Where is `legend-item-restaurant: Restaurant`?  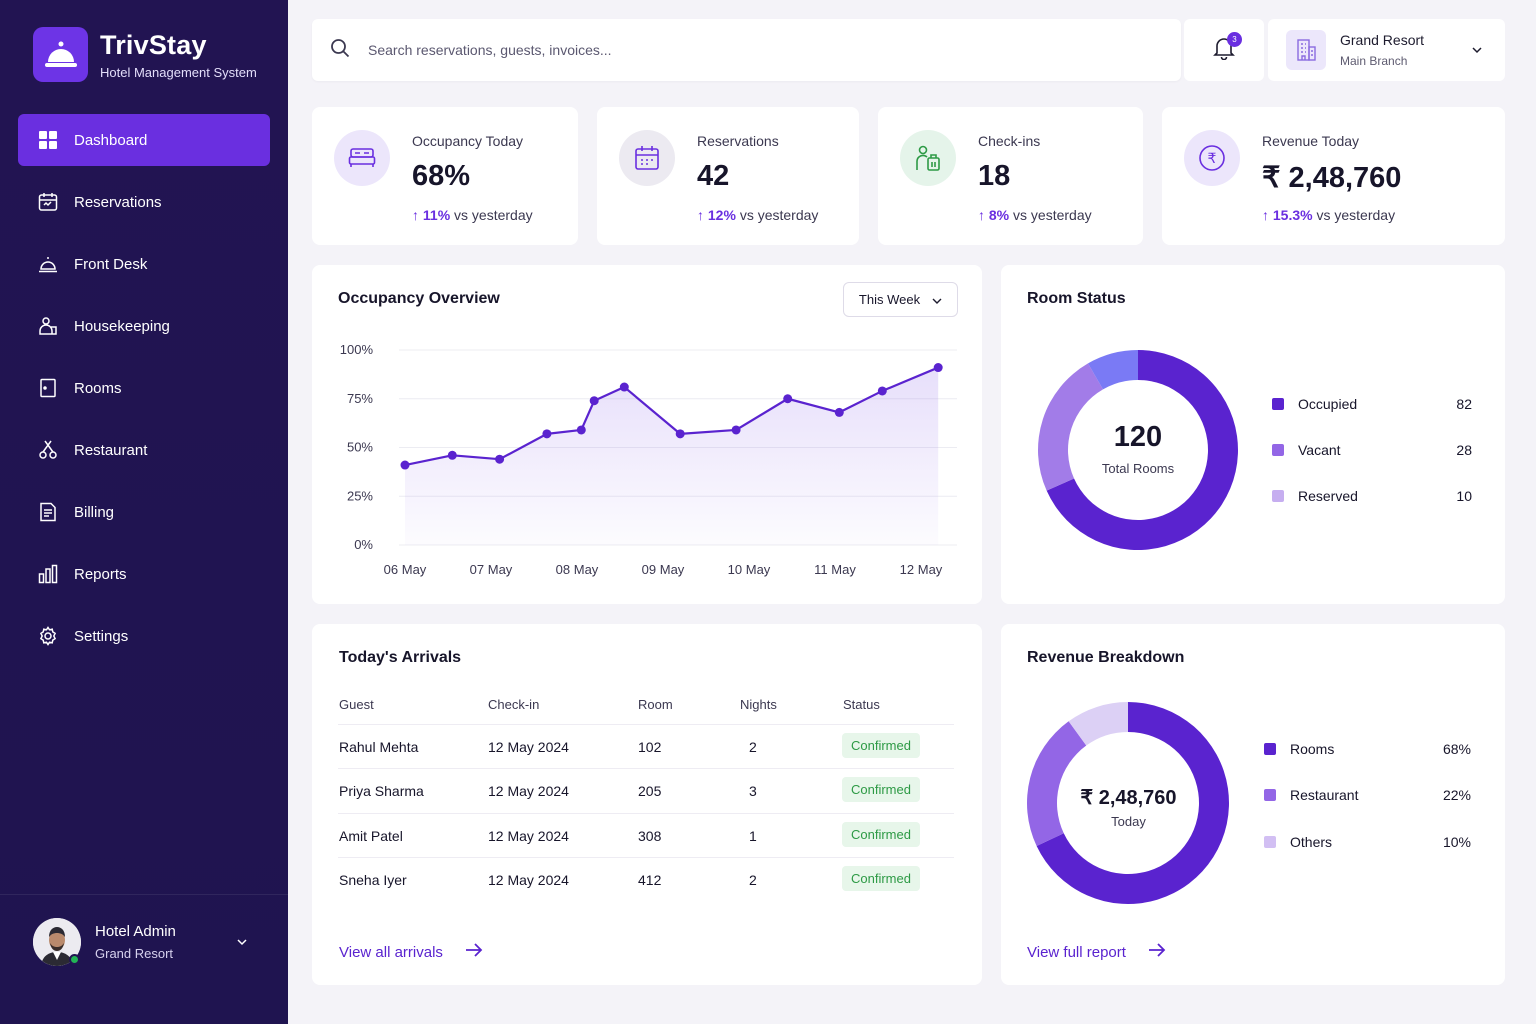
legend-item-restaurant: Restaurant is located at coordinates (1311, 795).